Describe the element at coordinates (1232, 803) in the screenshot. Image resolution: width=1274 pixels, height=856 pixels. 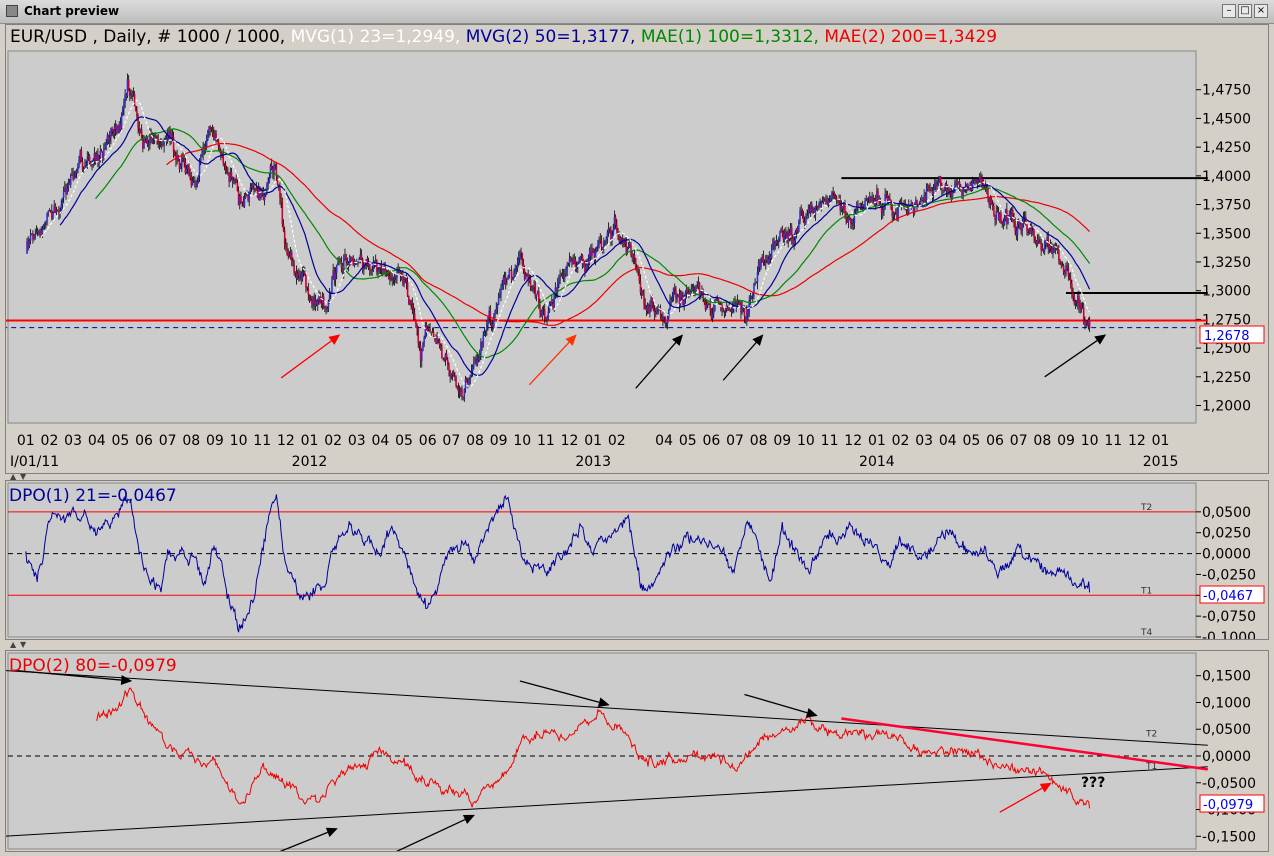
I see `dpo2-last-value-badge: -0,0979` at that location.